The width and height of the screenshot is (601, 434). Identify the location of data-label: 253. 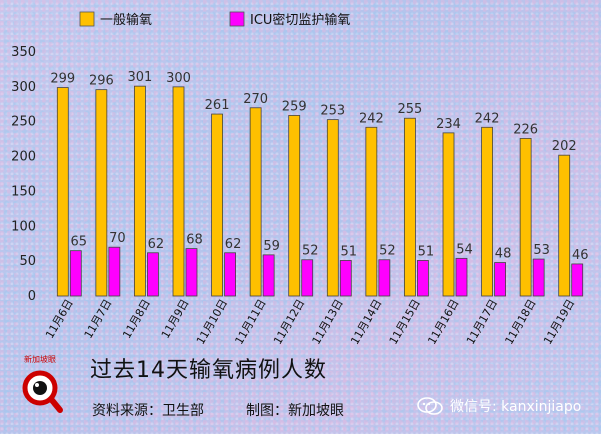
(332, 111).